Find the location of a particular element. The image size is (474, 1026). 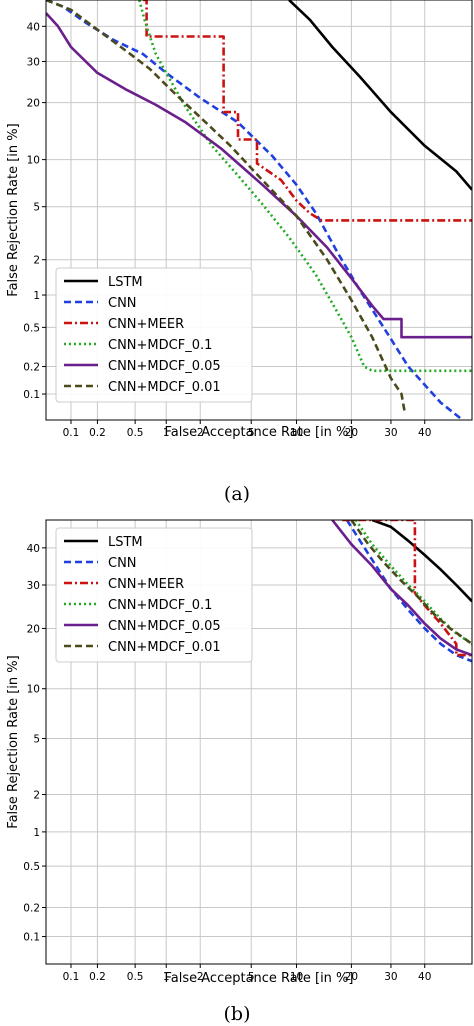

caption: (a) is located at coordinates (237, 494).